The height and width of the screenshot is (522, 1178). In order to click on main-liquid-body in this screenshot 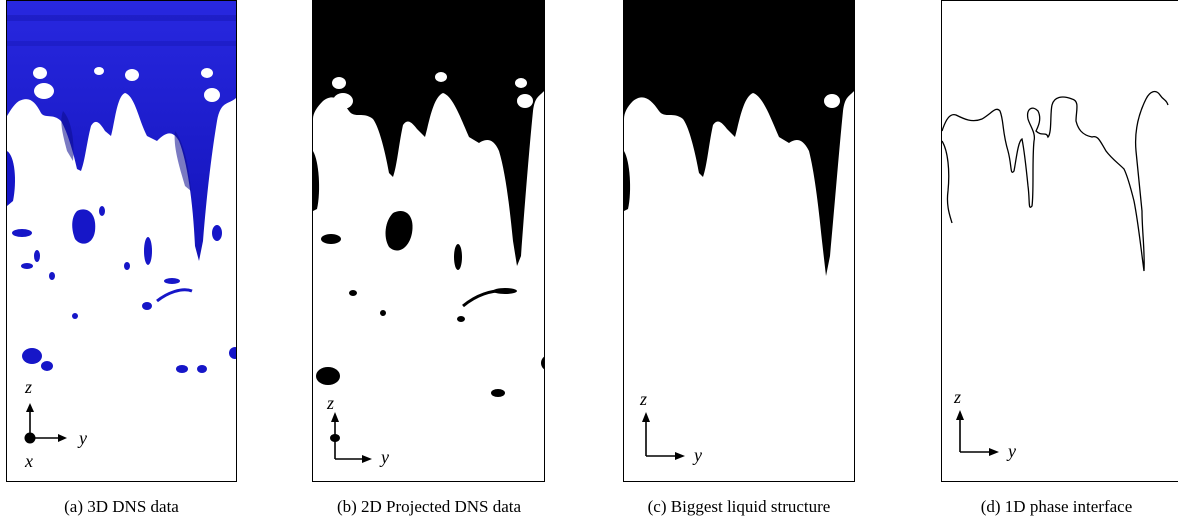, I will do `click(739, 138)`.